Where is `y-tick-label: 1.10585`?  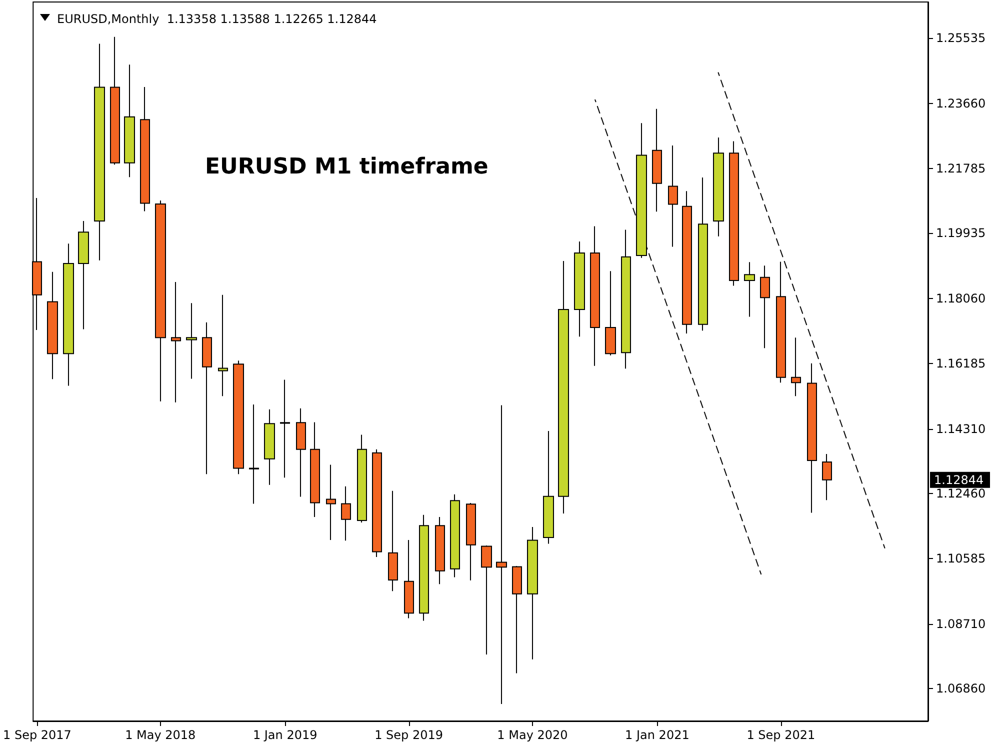
y-tick-label: 1.10585 is located at coordinates (961, 559).